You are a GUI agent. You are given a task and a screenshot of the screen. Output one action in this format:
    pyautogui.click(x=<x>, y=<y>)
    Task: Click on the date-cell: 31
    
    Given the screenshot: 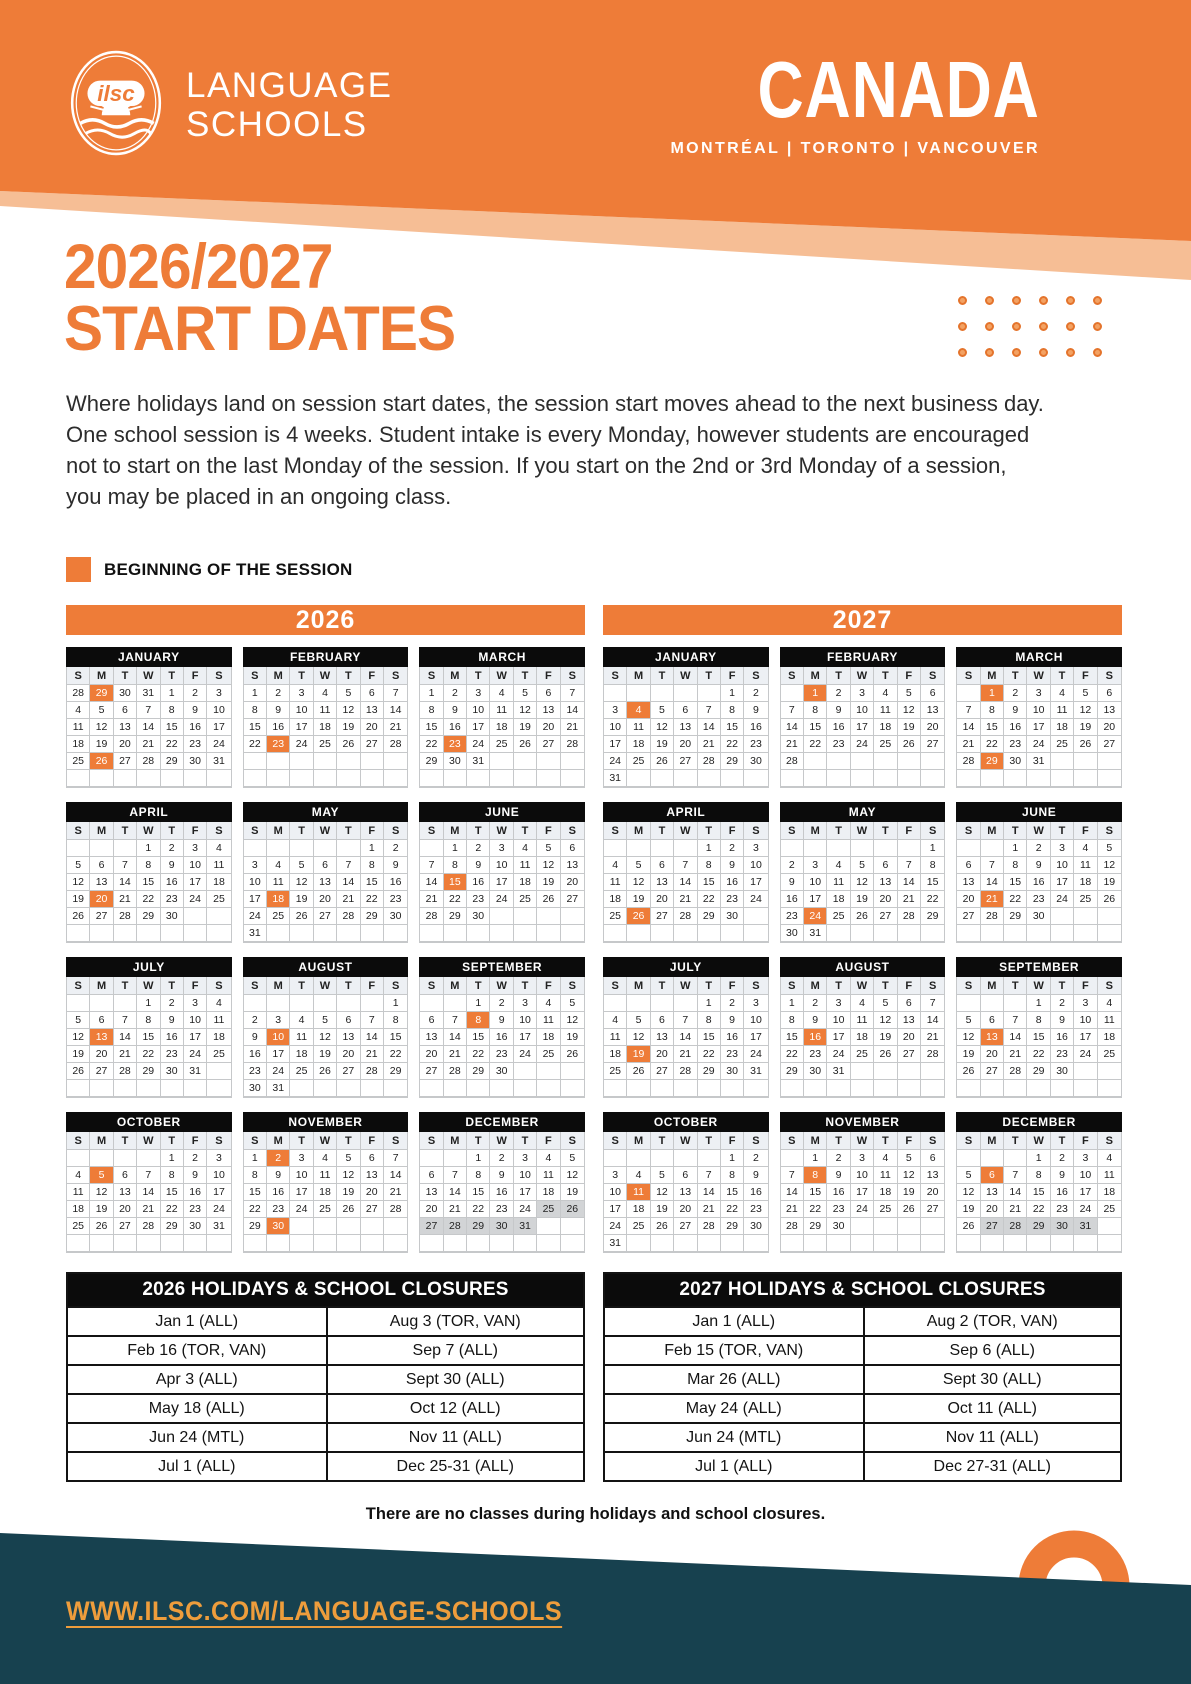 What is the action you would take?
    pyautogui.click(x=816, y=933)
    